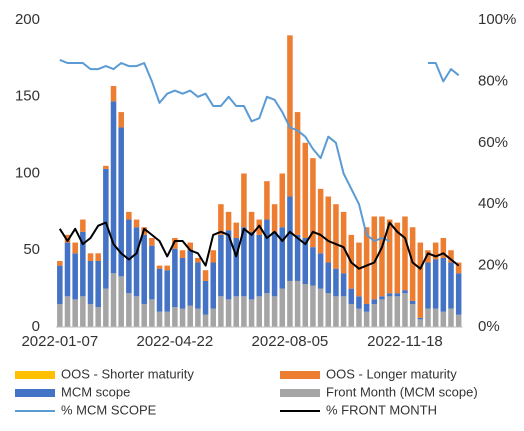 This screenshot has width=524, height=431. What do you see at coordinates (493, 265) in the screenshot?
I see `y2-tick-label: 20%` at bounding box center [493, 265].